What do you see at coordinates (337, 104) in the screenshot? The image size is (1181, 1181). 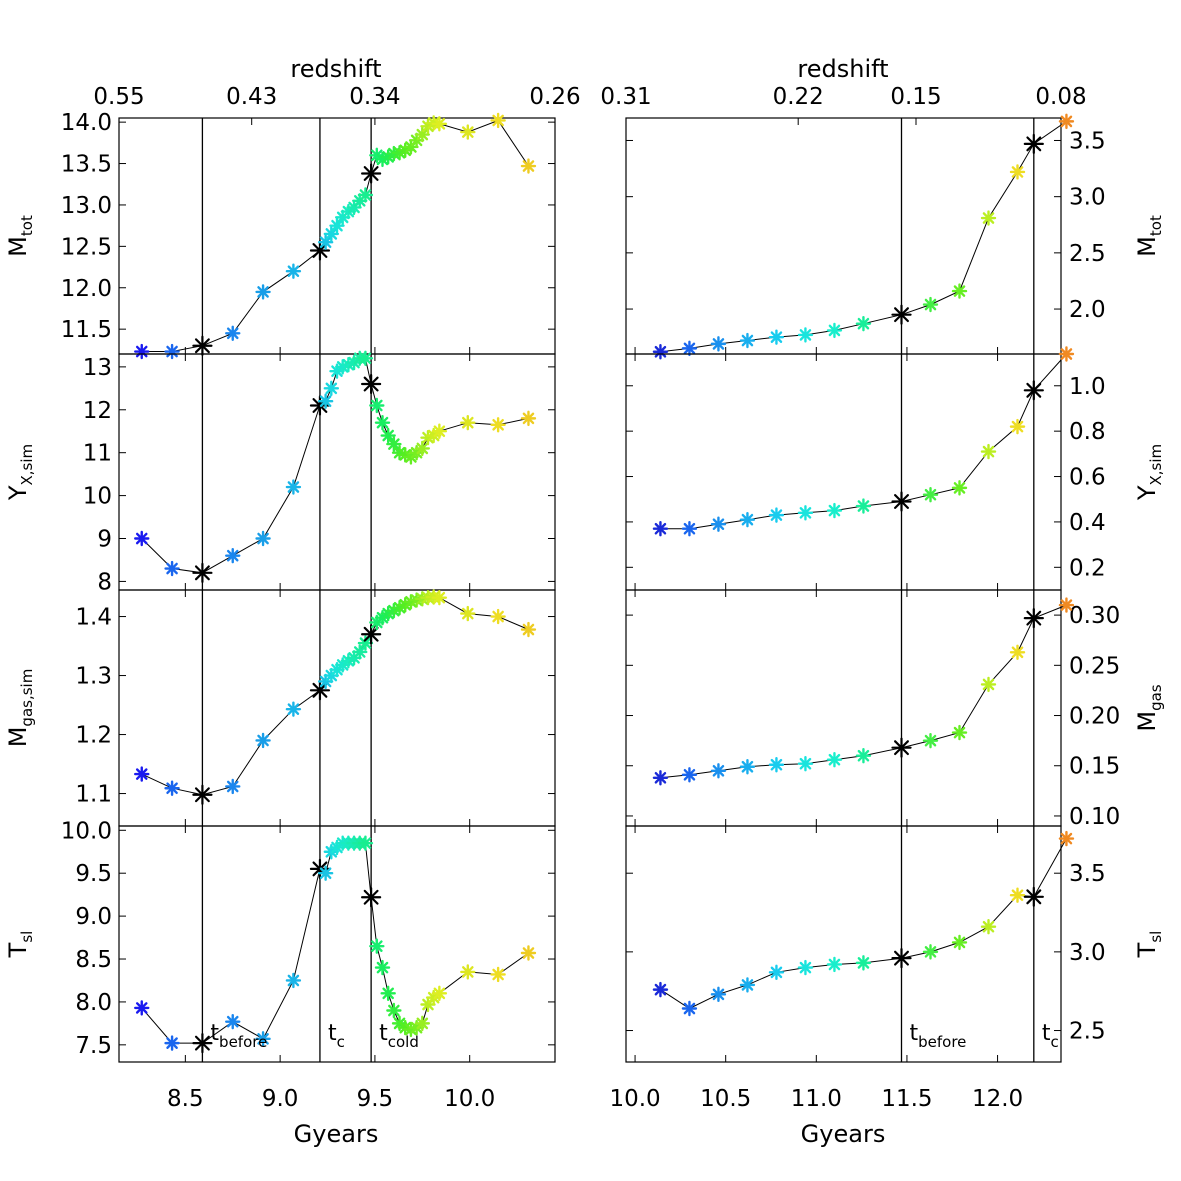 I see `left-top-axis: 0.55 0.43 0.34 0.26` at bounding box center [337, 104].